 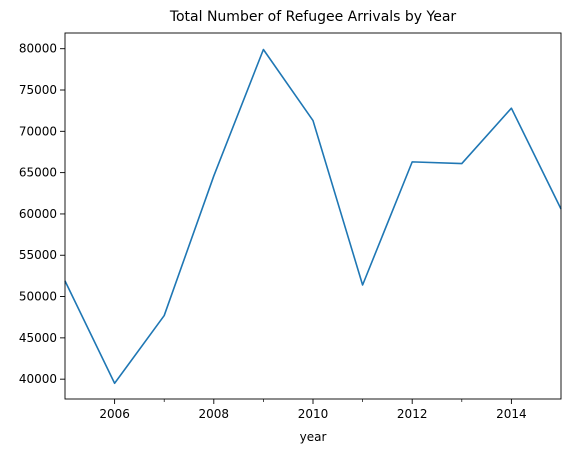 I want to click on x-tick-label: 2010, so click(x=313, y=414).